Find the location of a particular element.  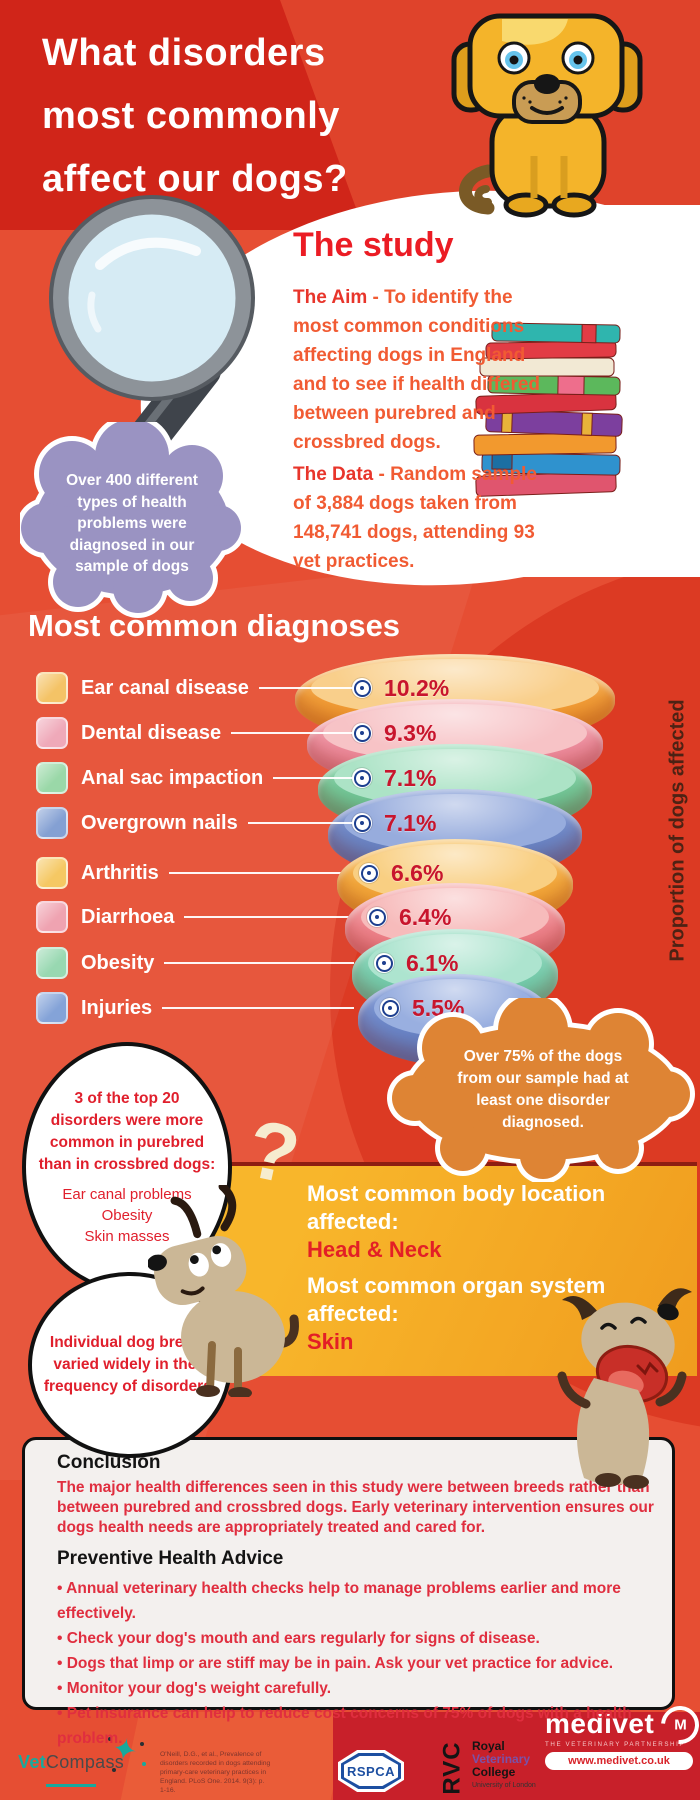

rvc-university: University of London is located at coordinates (504, 1785).